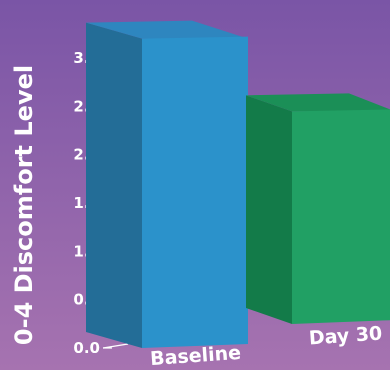  What do you see at coordinates (345, 335) in the screenshot?
I see `x-category-label: Day 30` at bounding box center [345, 335].